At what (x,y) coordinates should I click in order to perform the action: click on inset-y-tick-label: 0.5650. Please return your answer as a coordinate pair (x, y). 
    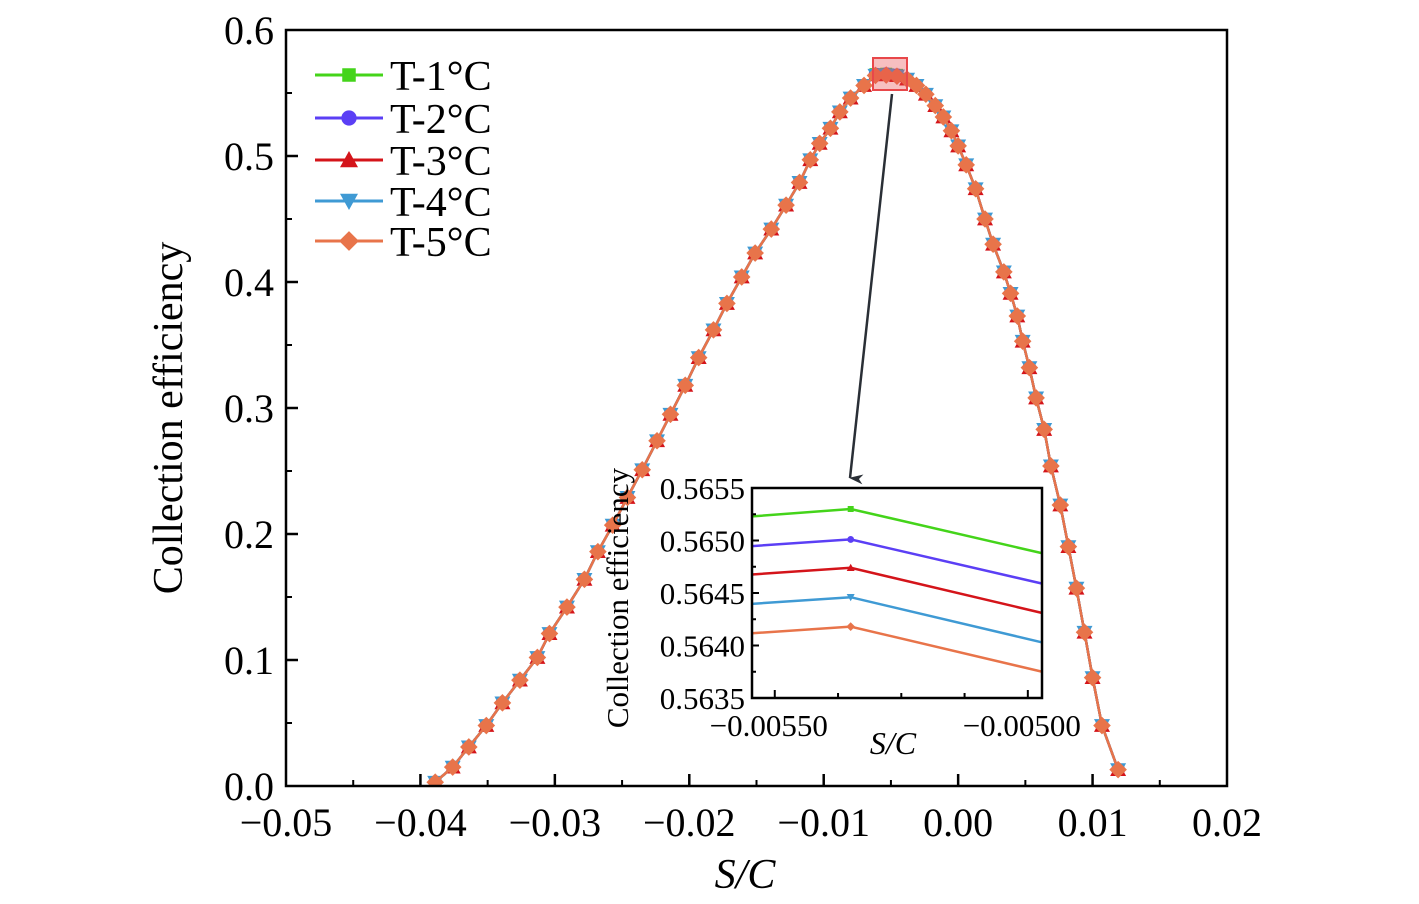
    Looking at the image, I should click on (702, 541).